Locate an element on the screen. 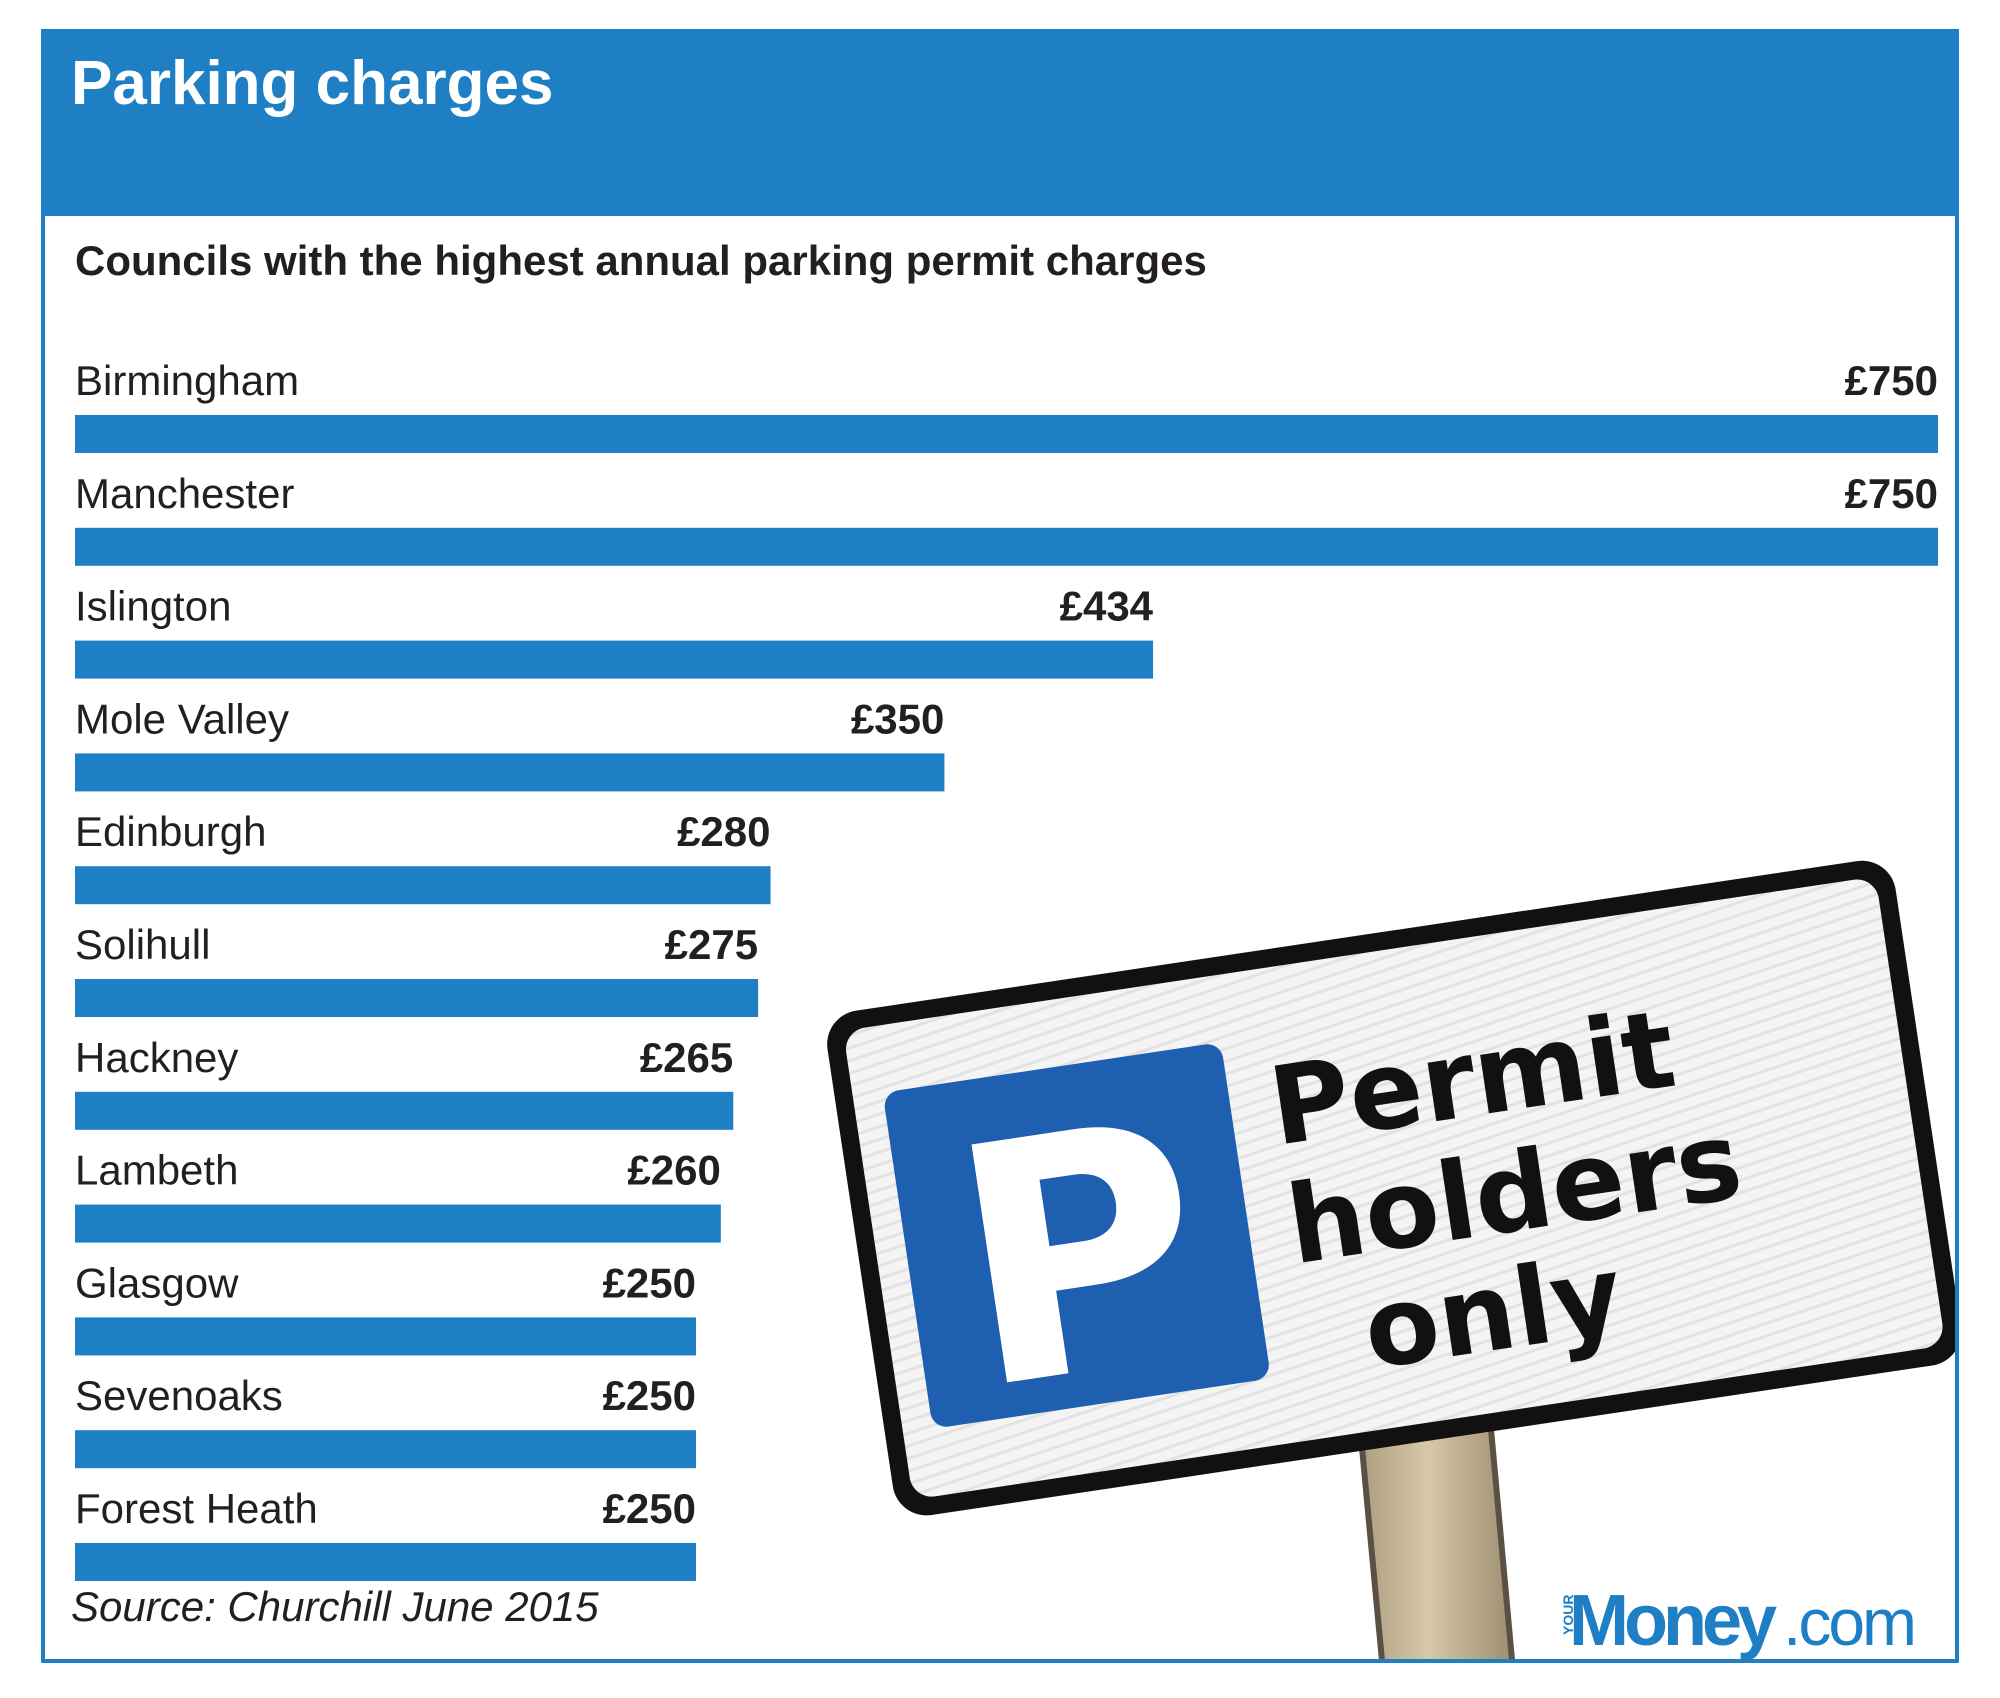 The height and width of the screenshot is (1698, 2000). logo-suffix: .com is located at coordinates (1848, 1622).